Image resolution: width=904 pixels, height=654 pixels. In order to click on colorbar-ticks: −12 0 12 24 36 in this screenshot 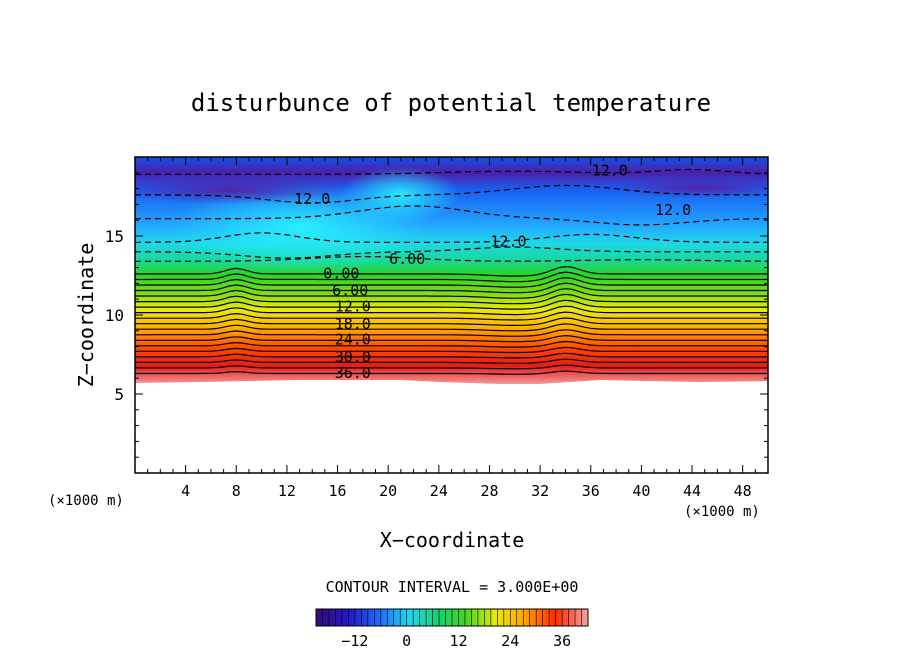, I will do `click(452, 629)`.